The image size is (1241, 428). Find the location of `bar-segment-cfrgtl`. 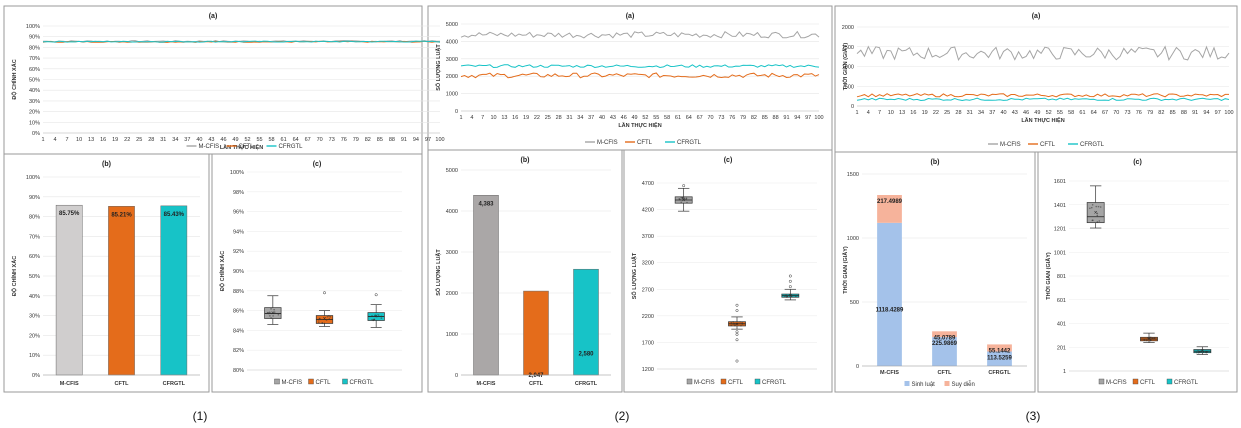

bar-segment-cfrgtl is located at coordinates (999, 348).